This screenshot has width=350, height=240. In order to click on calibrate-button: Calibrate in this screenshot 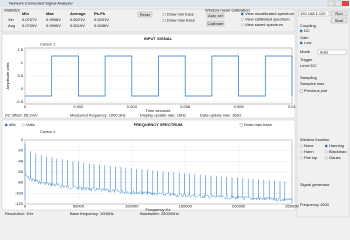, I will do `click(215, 23)`.